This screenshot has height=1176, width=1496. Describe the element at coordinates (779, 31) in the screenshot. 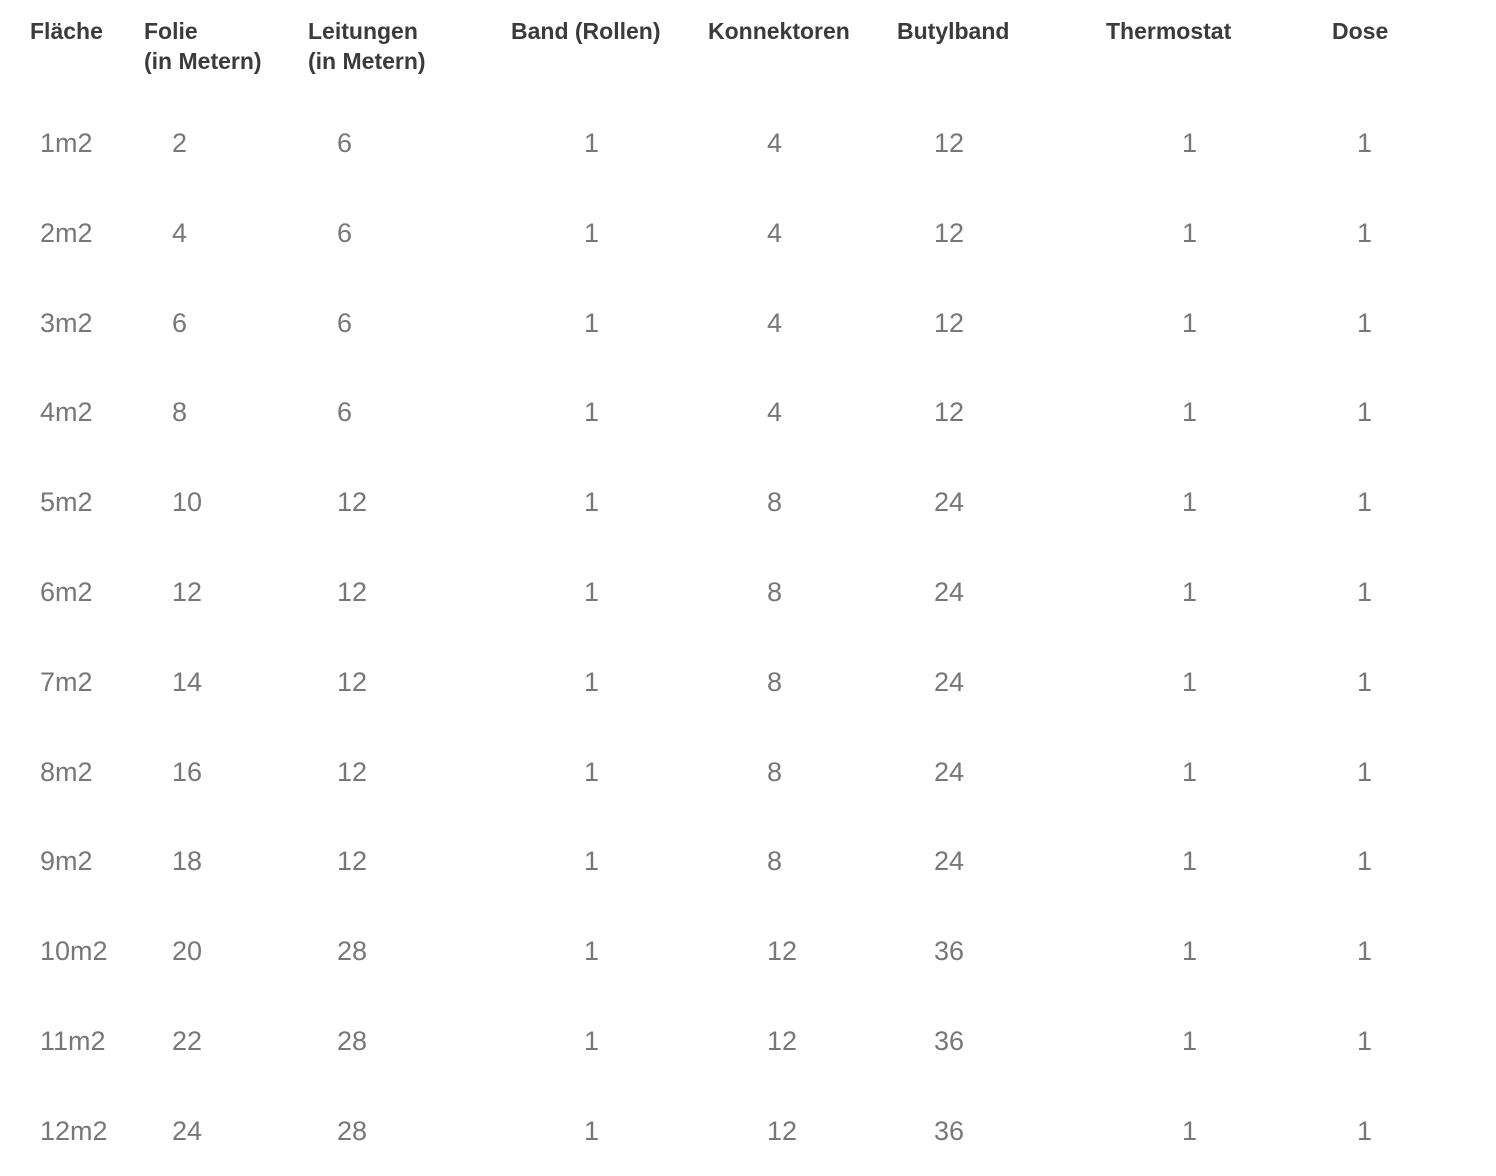

I see `column-header-konnektoren: Konnektoren` at that location.